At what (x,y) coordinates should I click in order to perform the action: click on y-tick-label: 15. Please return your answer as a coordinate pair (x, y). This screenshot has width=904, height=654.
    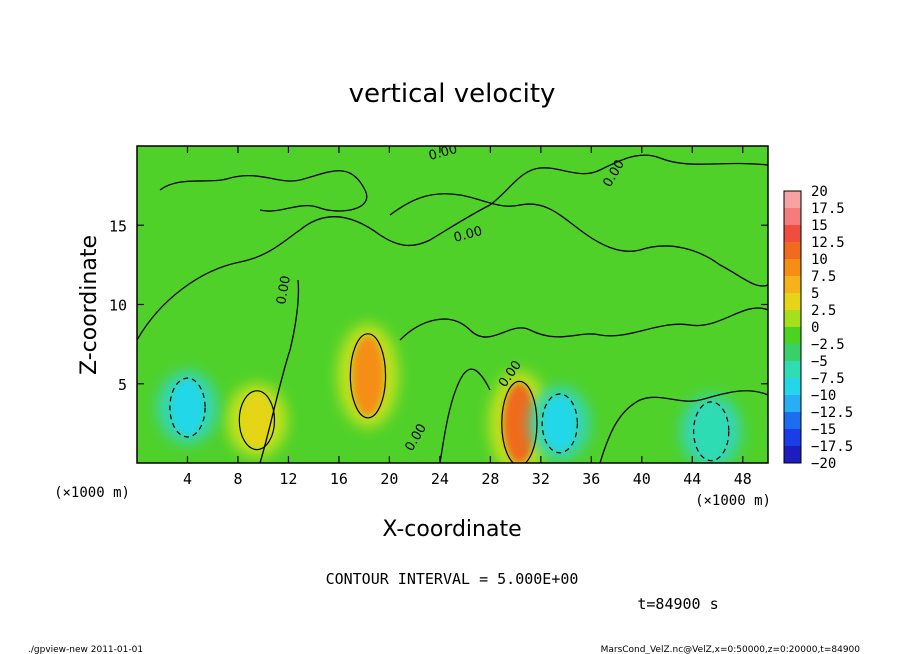
    Looking at the image, I should click on (118, 226).